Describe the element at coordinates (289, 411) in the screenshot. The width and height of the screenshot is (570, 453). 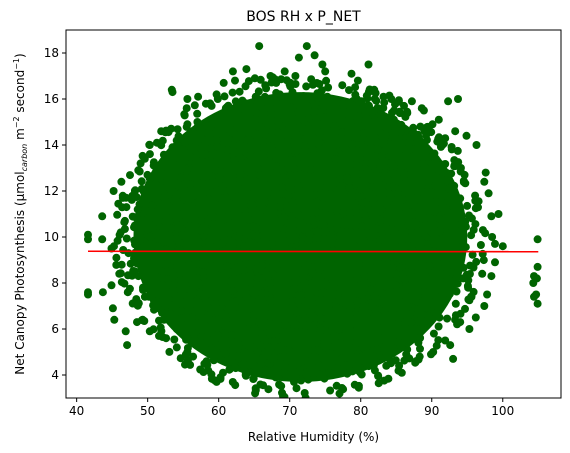
I see `x-tick-label: 70` at that location.